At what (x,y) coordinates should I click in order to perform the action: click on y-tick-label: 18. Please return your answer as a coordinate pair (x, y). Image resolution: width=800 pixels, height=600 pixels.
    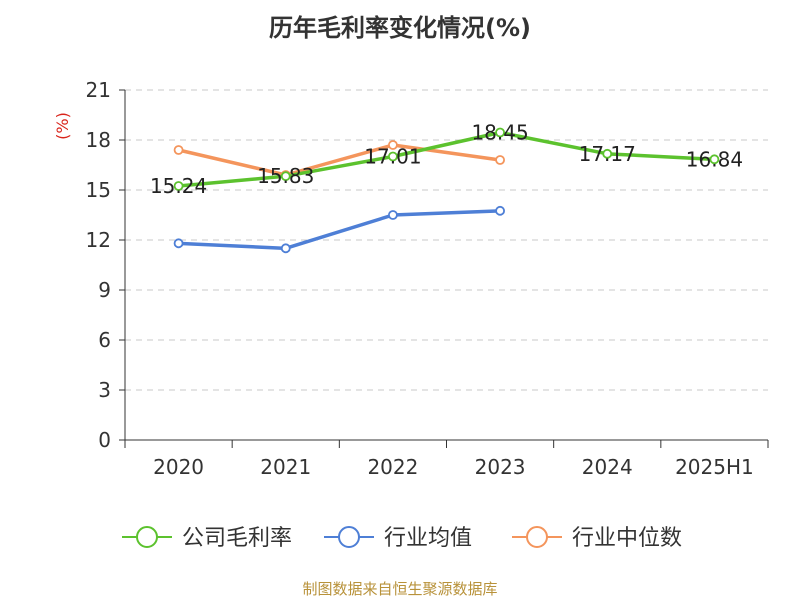
    Looking at the image, I should click on (98, 140).